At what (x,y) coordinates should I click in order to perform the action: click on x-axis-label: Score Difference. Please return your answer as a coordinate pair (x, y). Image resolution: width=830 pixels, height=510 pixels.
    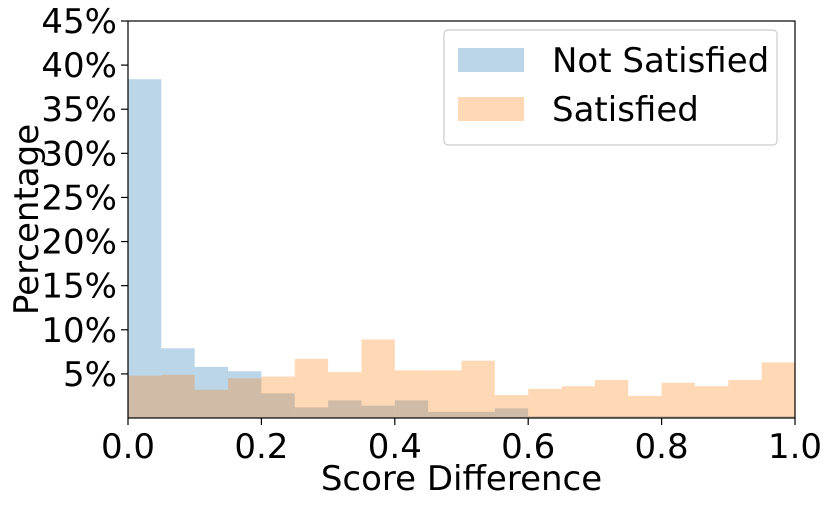
    Looking at the image, I should click on (461, 479).